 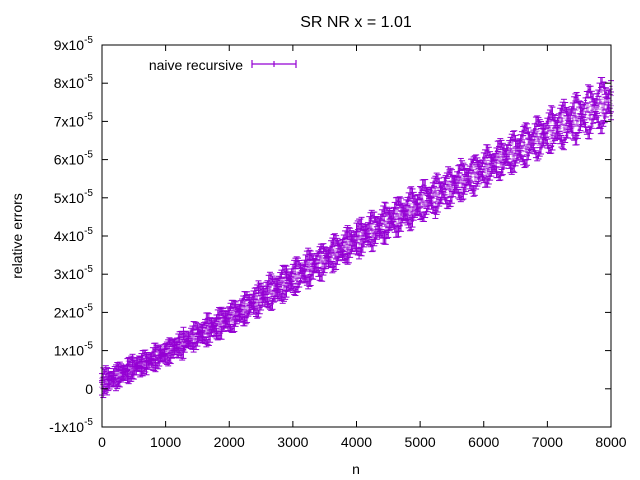 I want to click on y-tick-label: 8x10⁻⁵, so click(x=74, y=82).